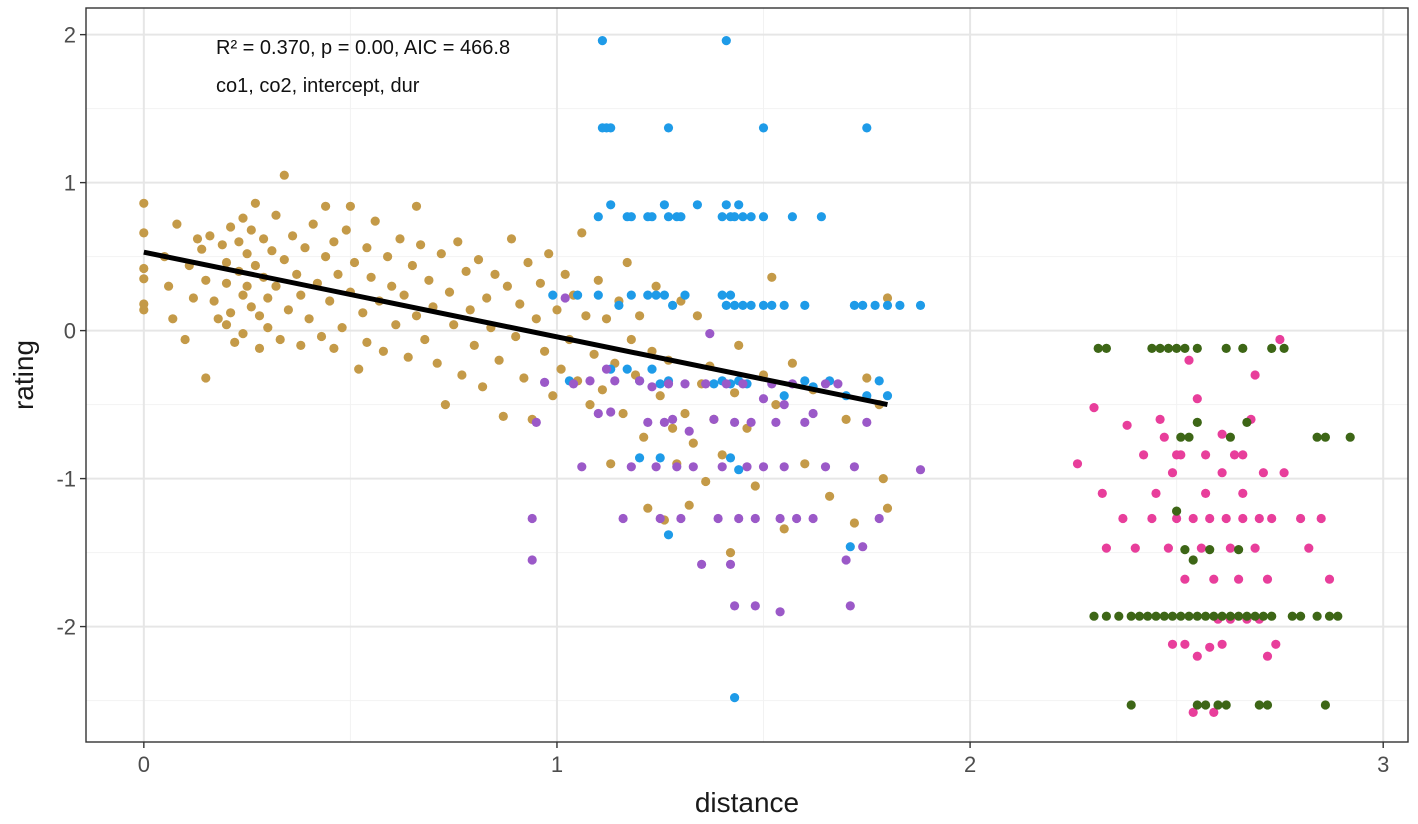 This screenshot has height=824, width=1418. Describe the element at coordinates (763, 759) in the screenshot. I see `x-axis: 0 1 2 3` at that location.